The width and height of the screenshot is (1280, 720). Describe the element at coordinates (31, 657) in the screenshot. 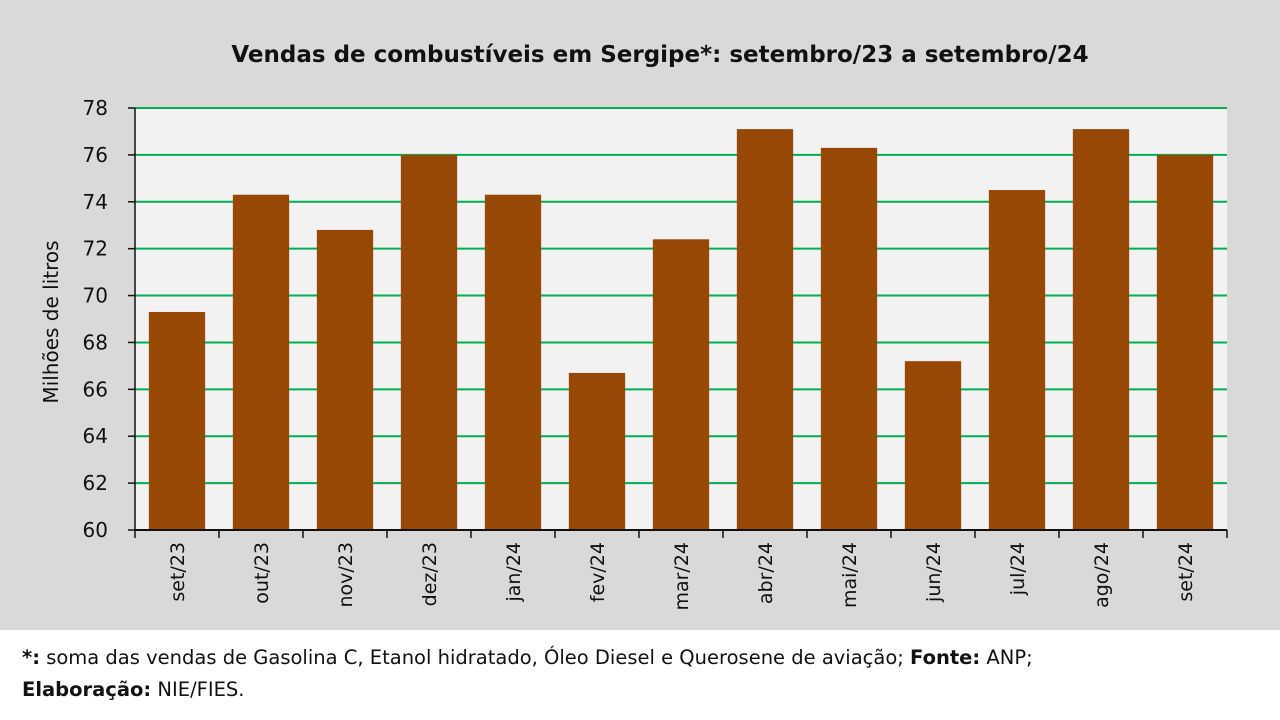

I see `footnote-star: *:` at that location.